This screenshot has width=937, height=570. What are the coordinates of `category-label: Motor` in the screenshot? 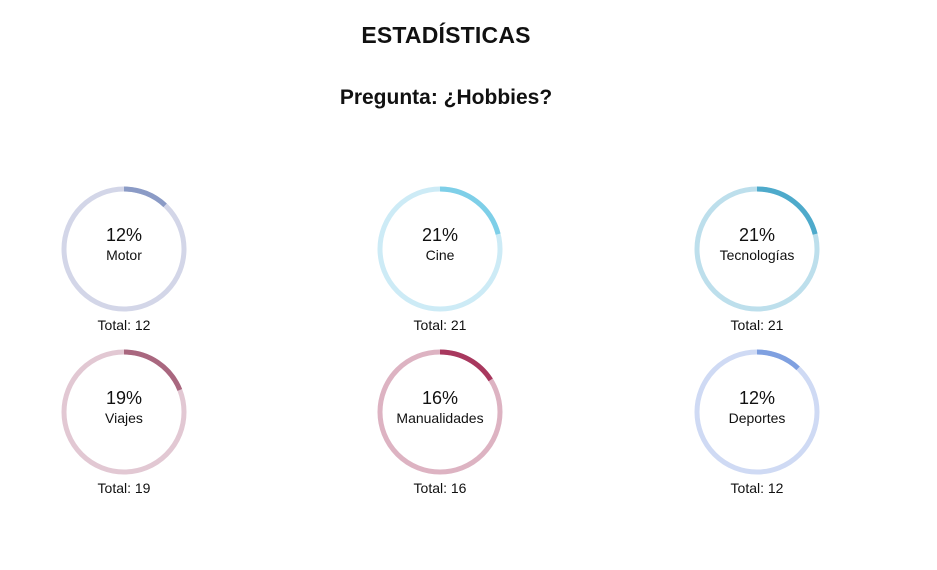 It's located at (124, 255).